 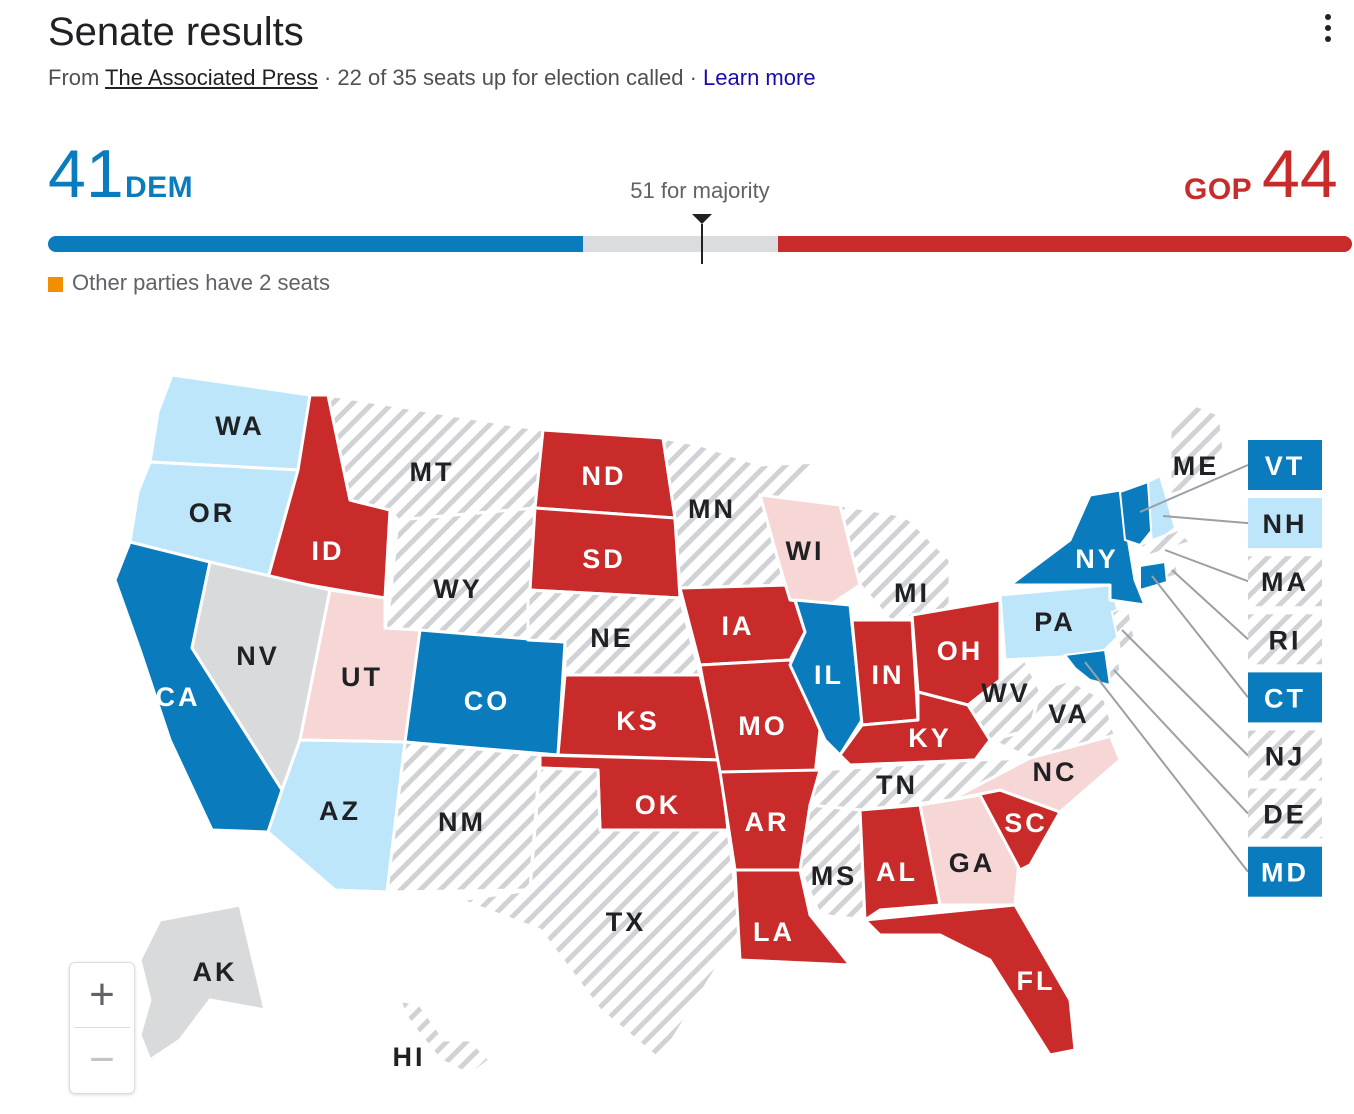 What do you see at coordinates (702, 244) in the screenshot?
I see `majority-line` at bounding box center [702, 244].